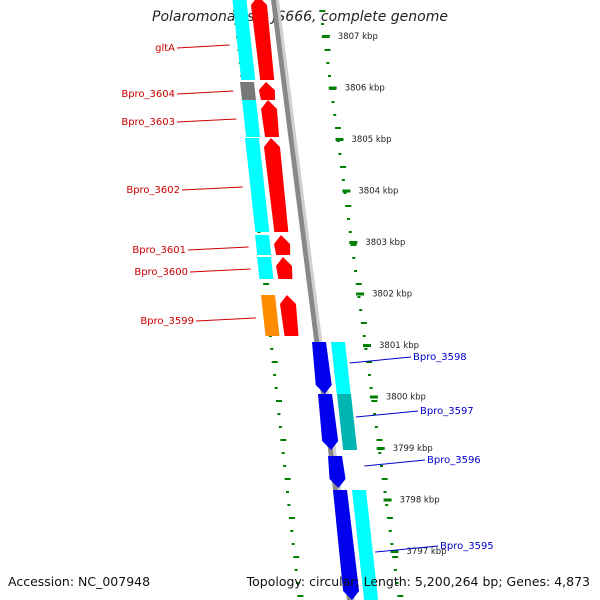  I want to click on genome-backbone-highlight, so click(315, 300).